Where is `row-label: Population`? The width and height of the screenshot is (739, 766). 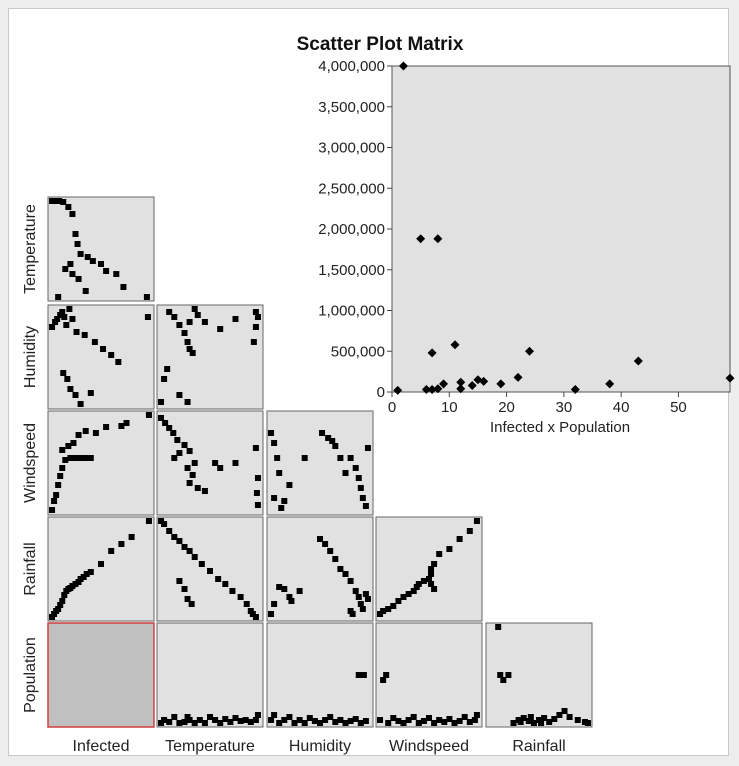 row-label: Population is located at coordinates (30, 675).